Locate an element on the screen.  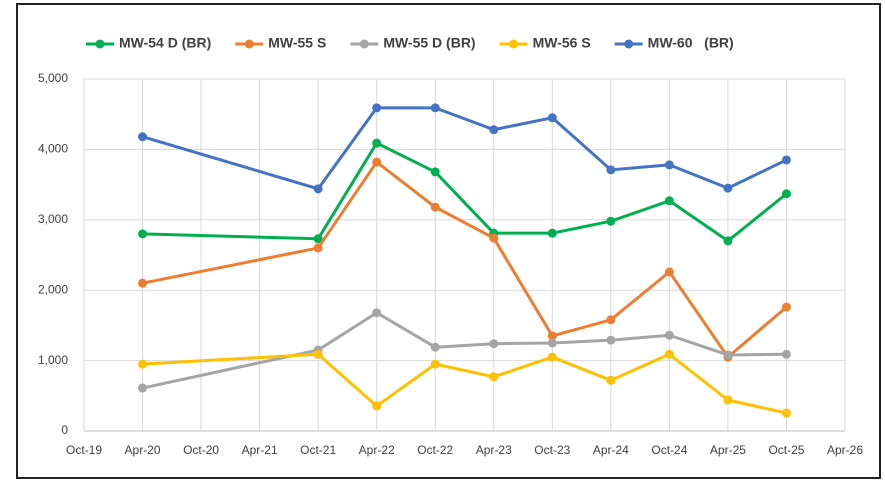
x-tick-label: Apr-23 is located at coordinates (494, 450).